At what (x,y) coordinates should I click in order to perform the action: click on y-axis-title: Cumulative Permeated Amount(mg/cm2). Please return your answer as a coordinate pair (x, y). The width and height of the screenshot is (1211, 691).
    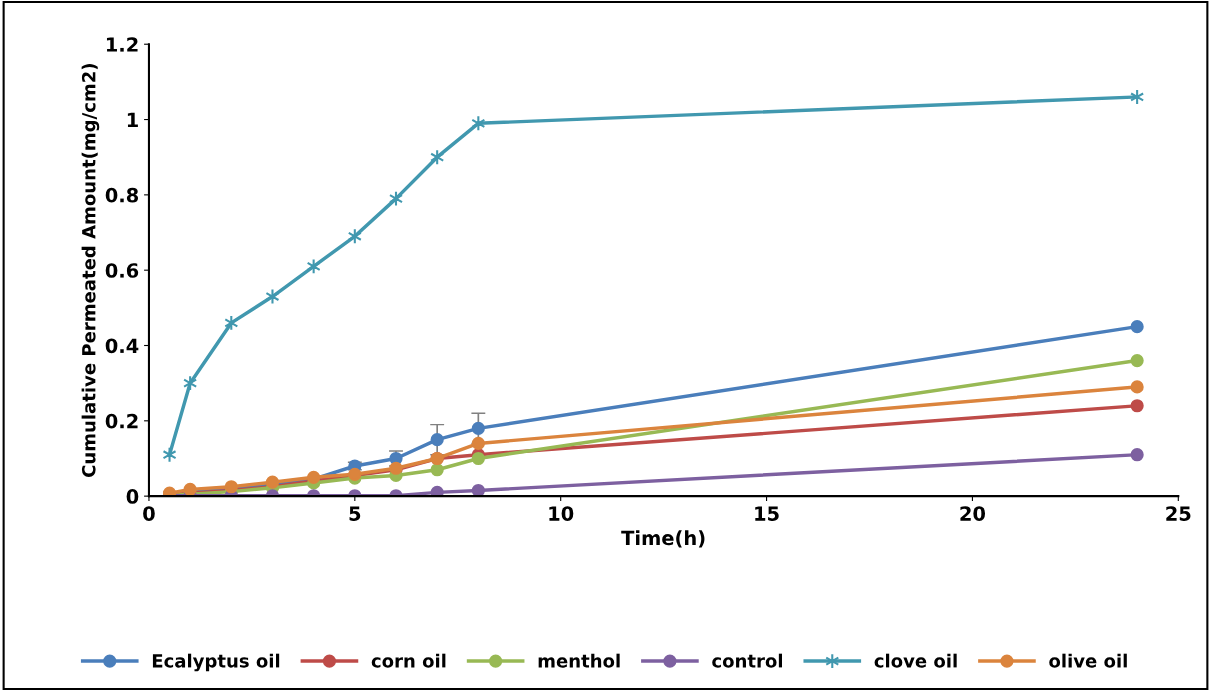
    Looking at the image, I should click on (90, 270).